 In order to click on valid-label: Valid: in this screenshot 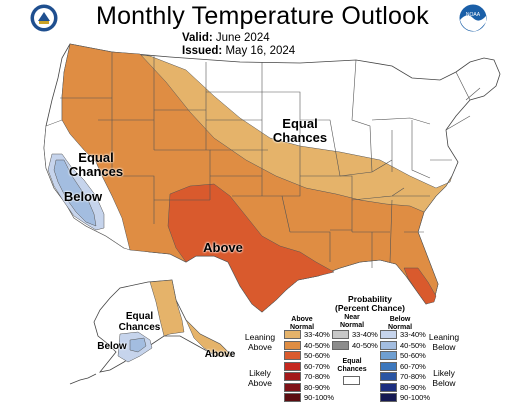, I will do `click(197, 38)`.